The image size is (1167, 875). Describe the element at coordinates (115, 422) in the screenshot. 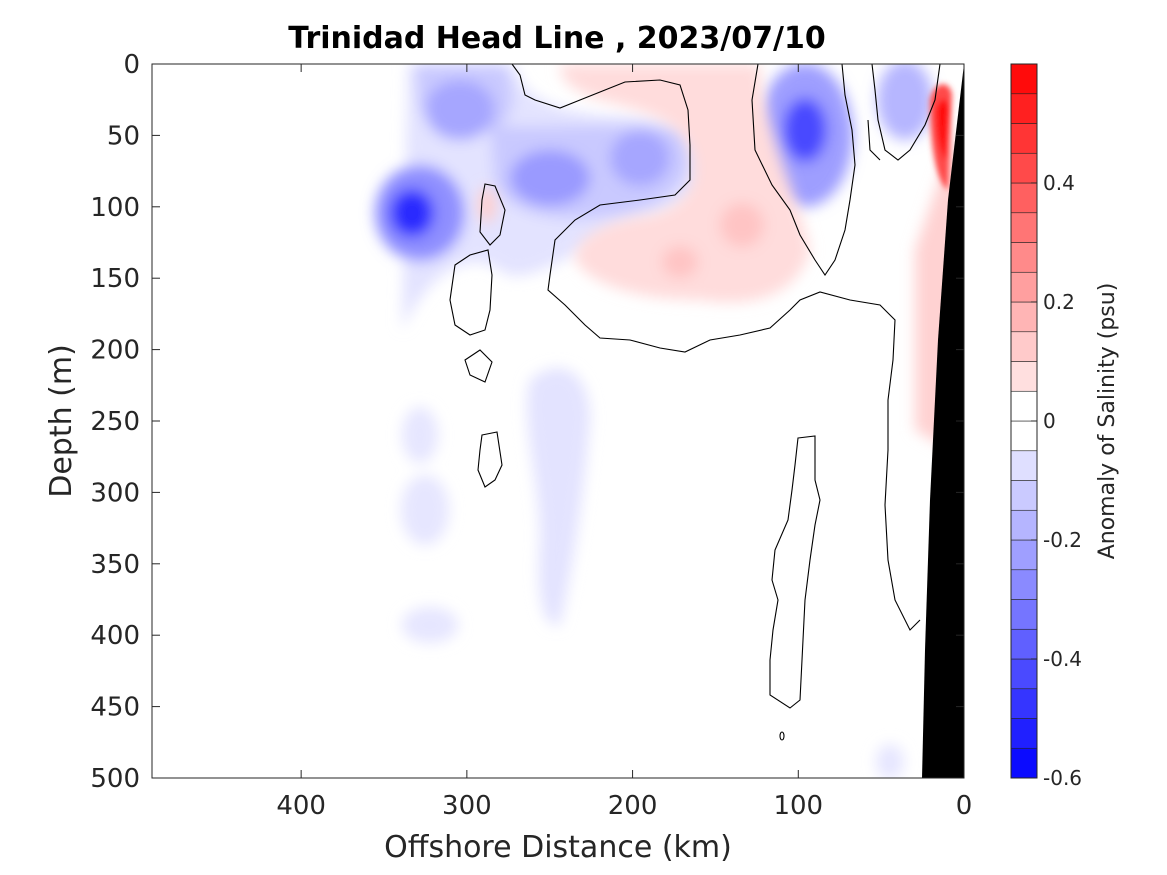

I see `y-tick-label: 250` at that location.